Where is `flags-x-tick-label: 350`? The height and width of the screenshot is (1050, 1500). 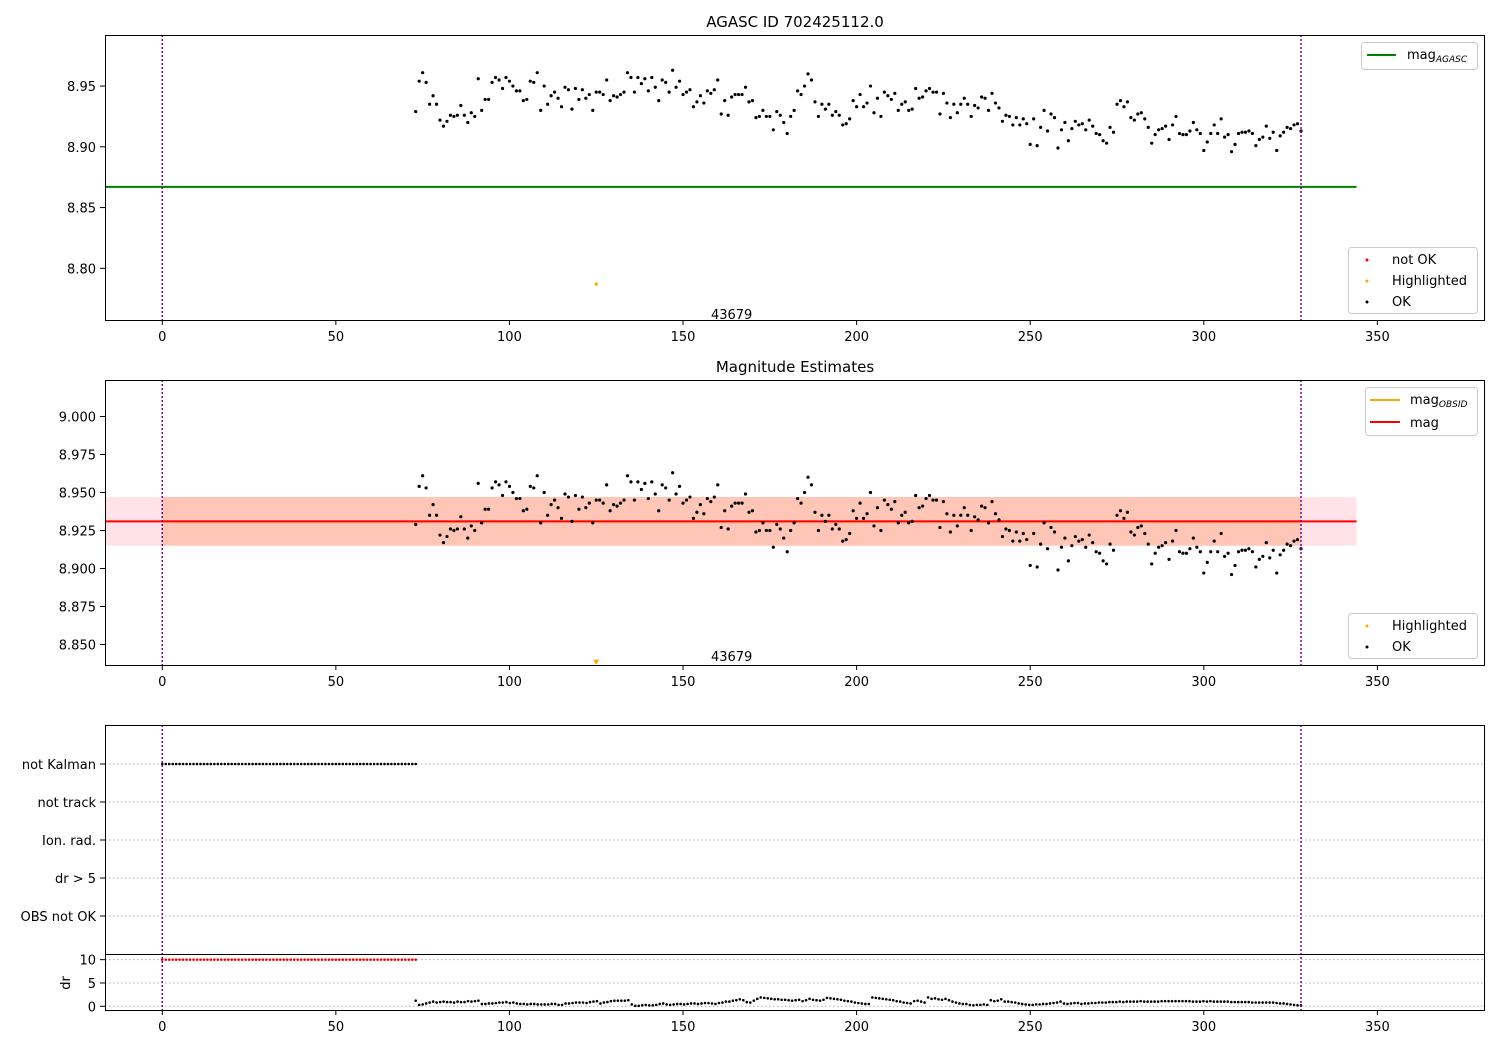 flags-x-tick-label: 350 is located at coordinates (1377, 1027).